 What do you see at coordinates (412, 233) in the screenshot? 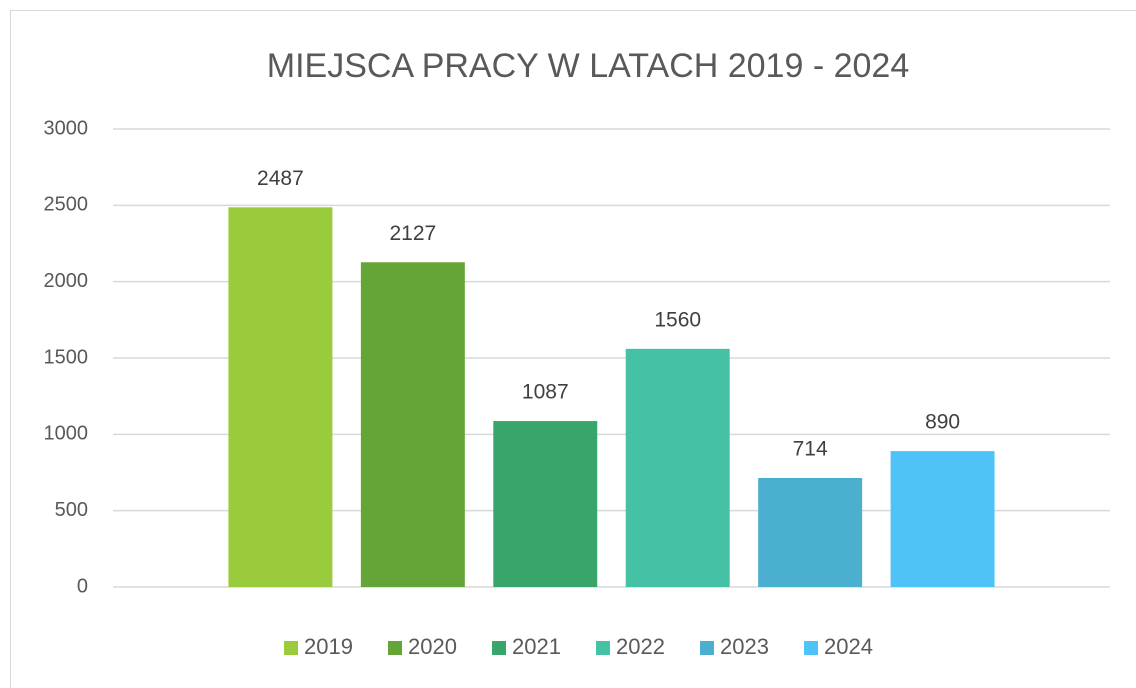
I see `data-label: 2127` at bounding box center [412, 233].